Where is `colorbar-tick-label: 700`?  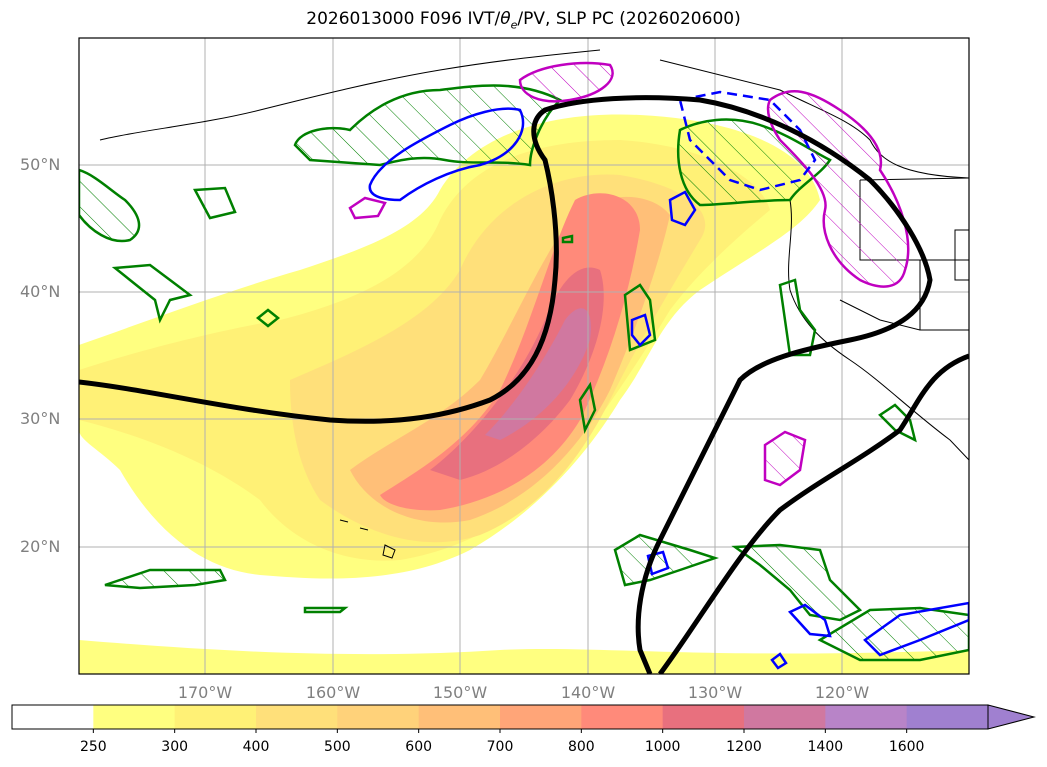
colorbar-tick-label: 700 is located at coordinates (500, 747).